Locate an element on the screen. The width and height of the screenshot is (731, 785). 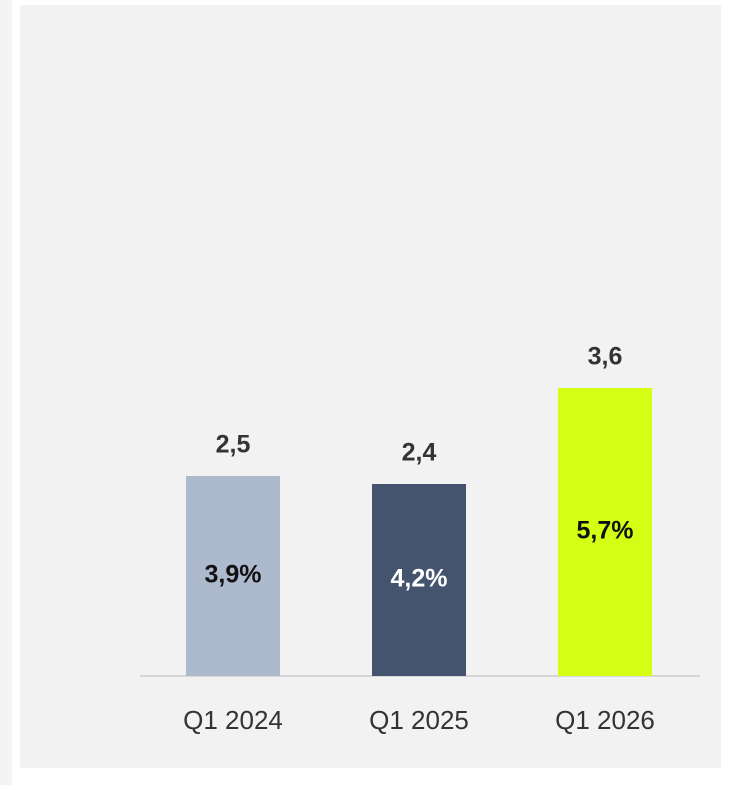
x-tick-label: Q1 2024 is located at coordinates (233, 720).